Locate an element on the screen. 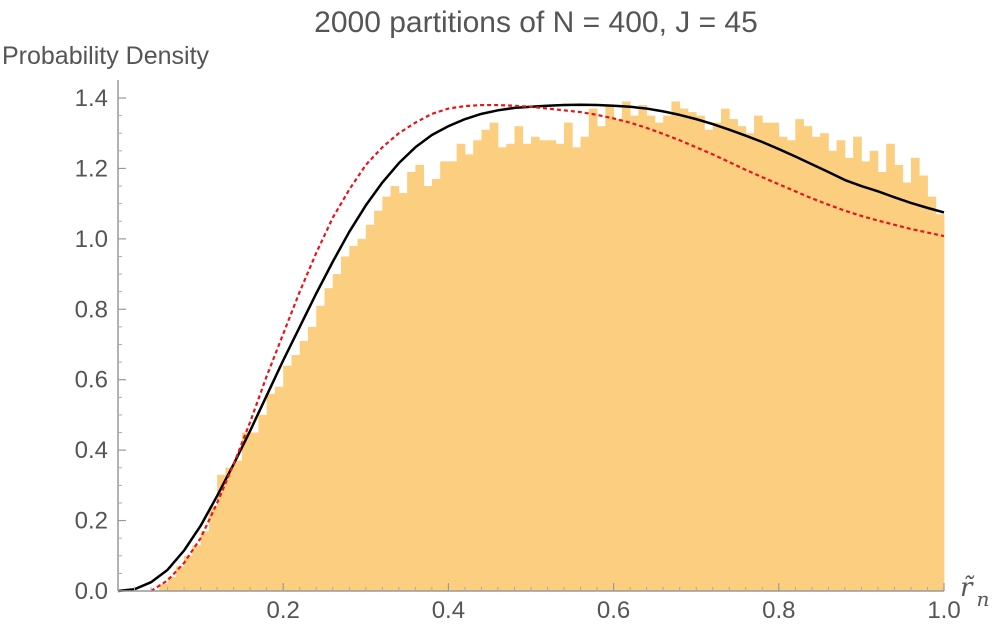 The width and height of the screenshot is (1000, 626). x-tick-label: 0.4 is located at coordinates (448, 610).